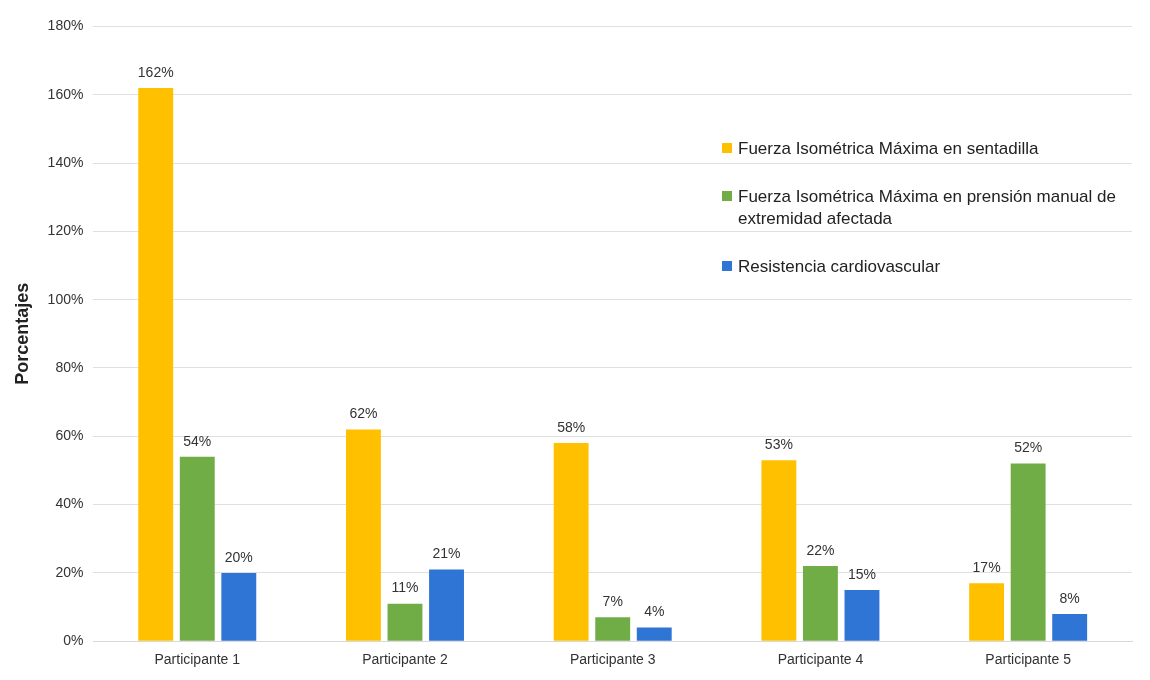 The height and width of the screenshot is (680, 1150). I want to click on y-tick-label: 40%, so click(69, 503).